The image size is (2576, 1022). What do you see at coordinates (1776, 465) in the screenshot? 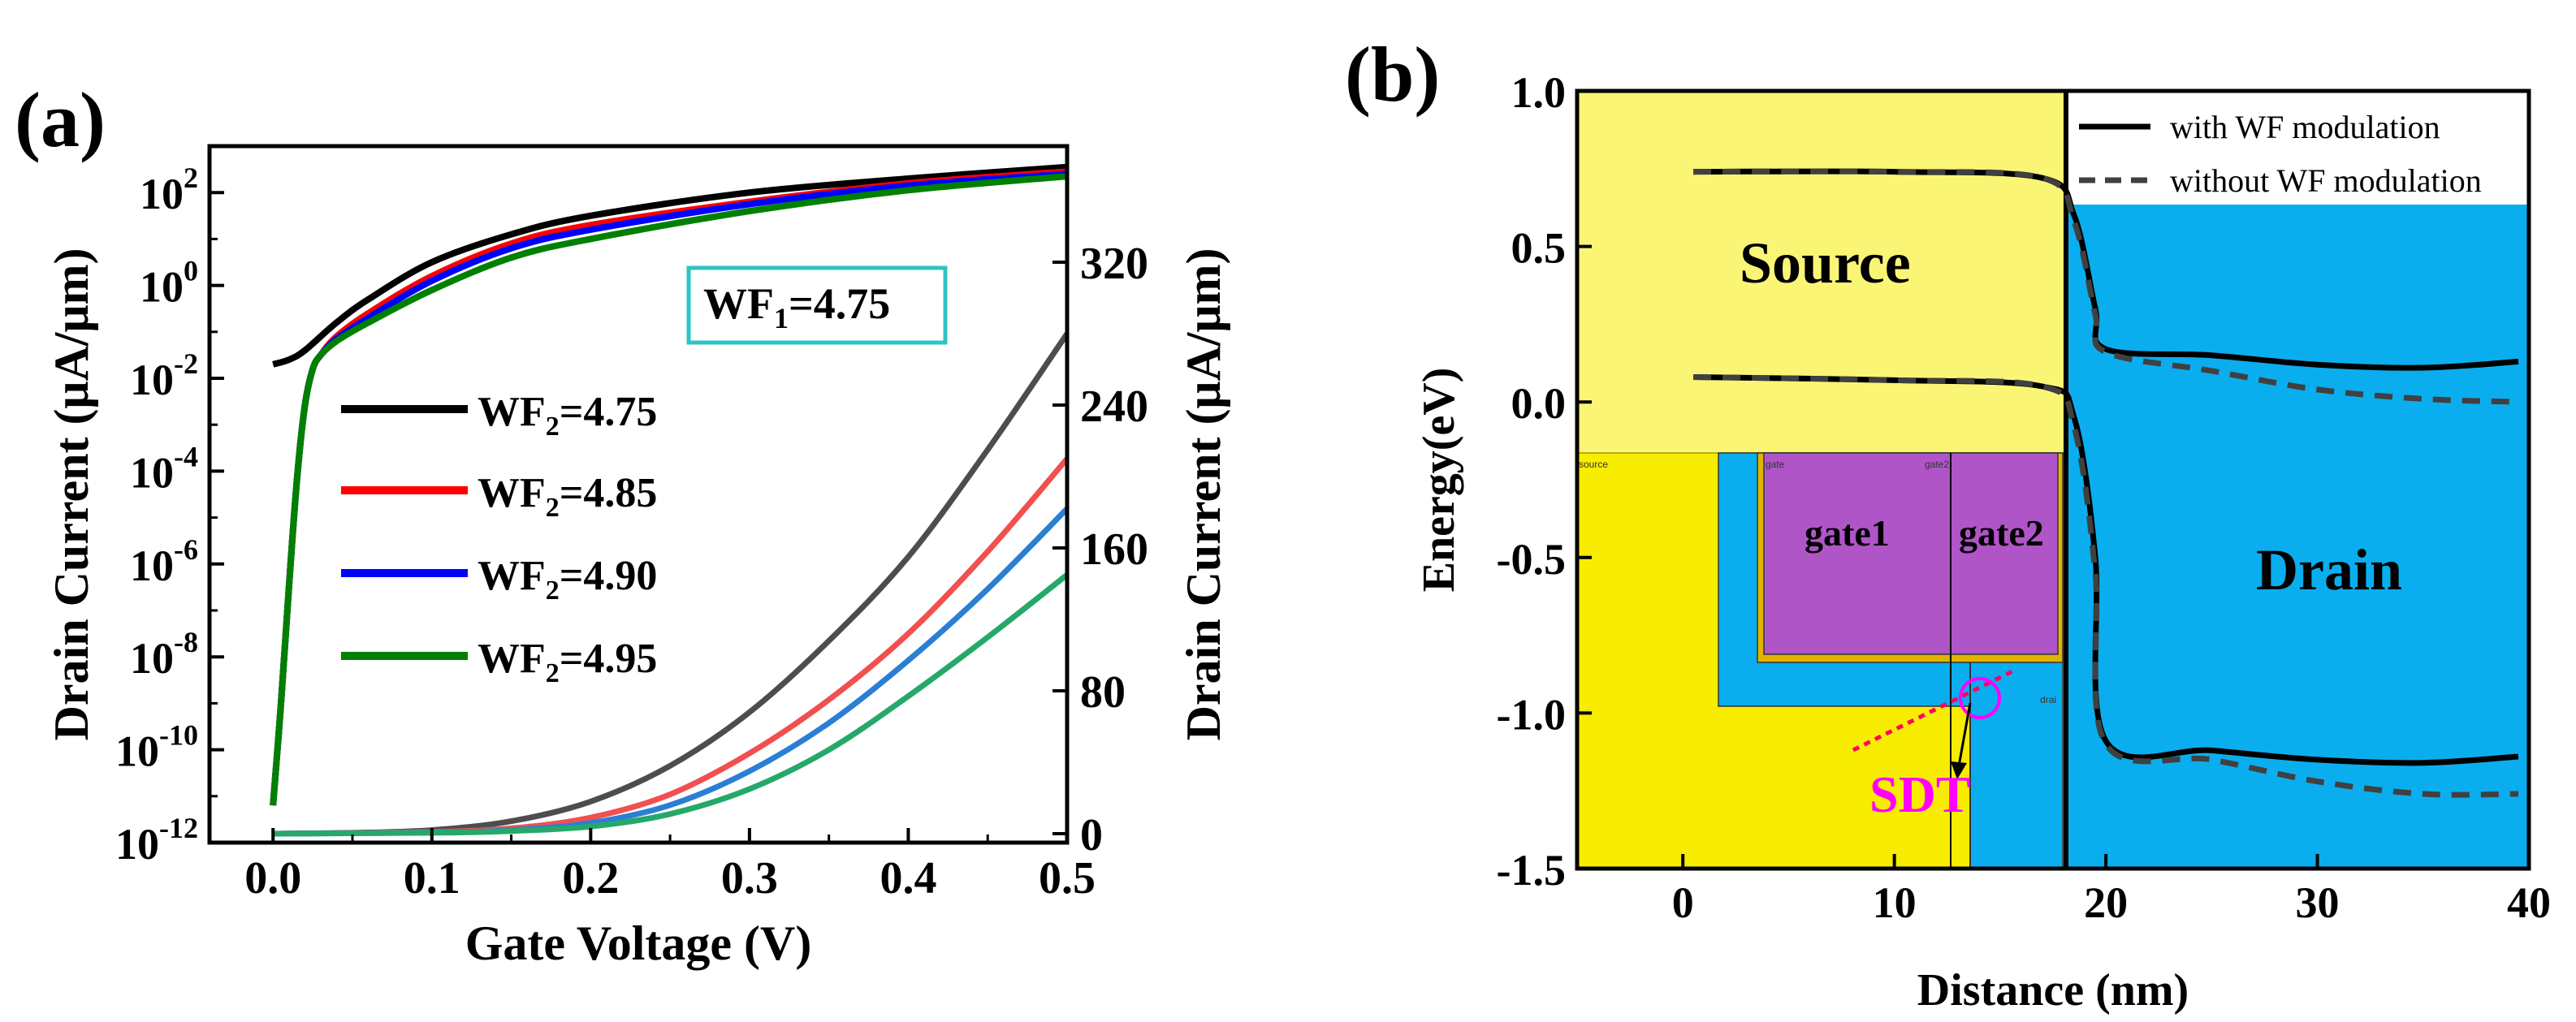
I see `small-gate-label: gate` at bounding box center [1776, 465].